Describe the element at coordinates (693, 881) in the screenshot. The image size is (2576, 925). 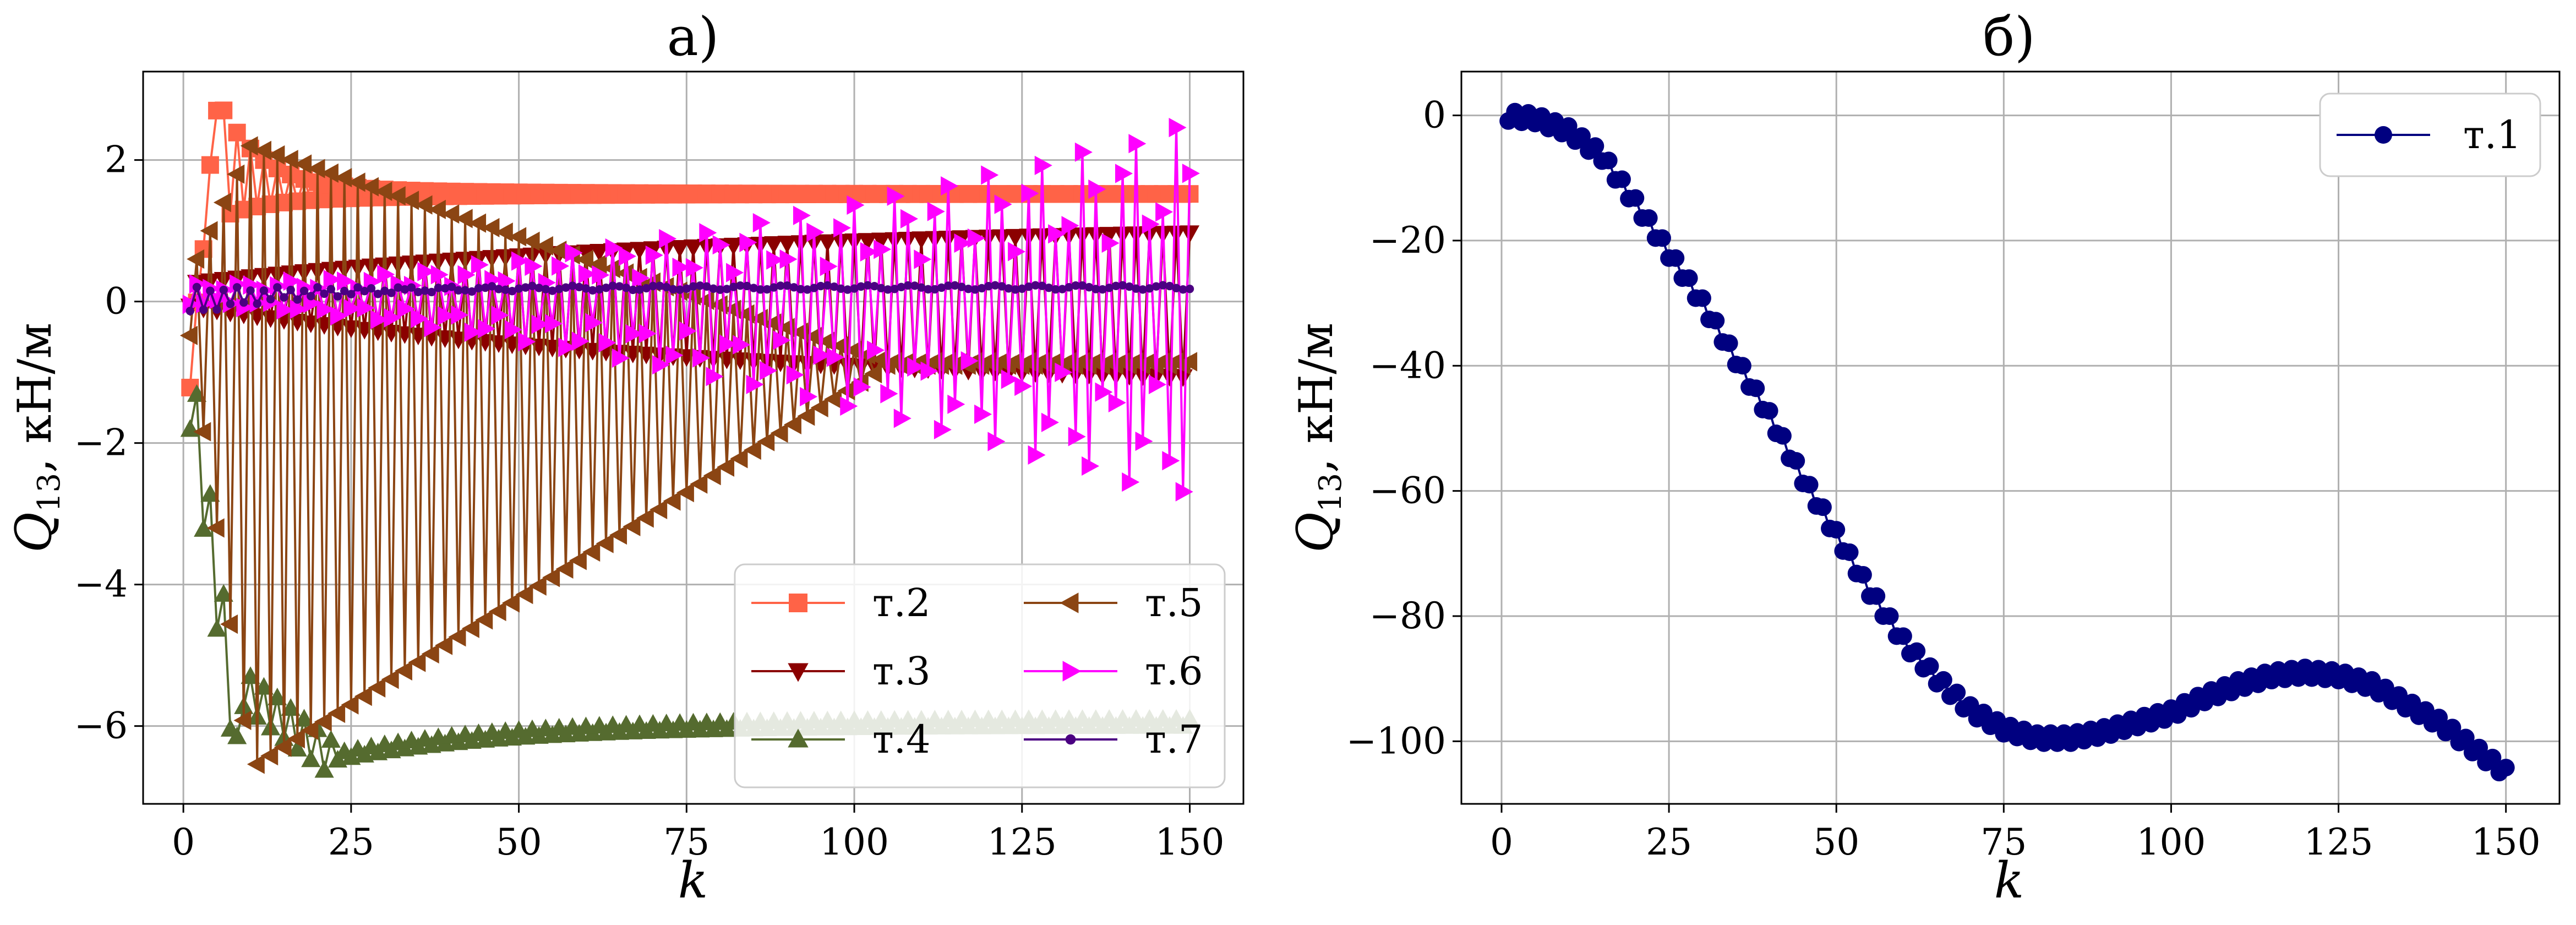
I see `panel-a-xlabel: k` at that location.